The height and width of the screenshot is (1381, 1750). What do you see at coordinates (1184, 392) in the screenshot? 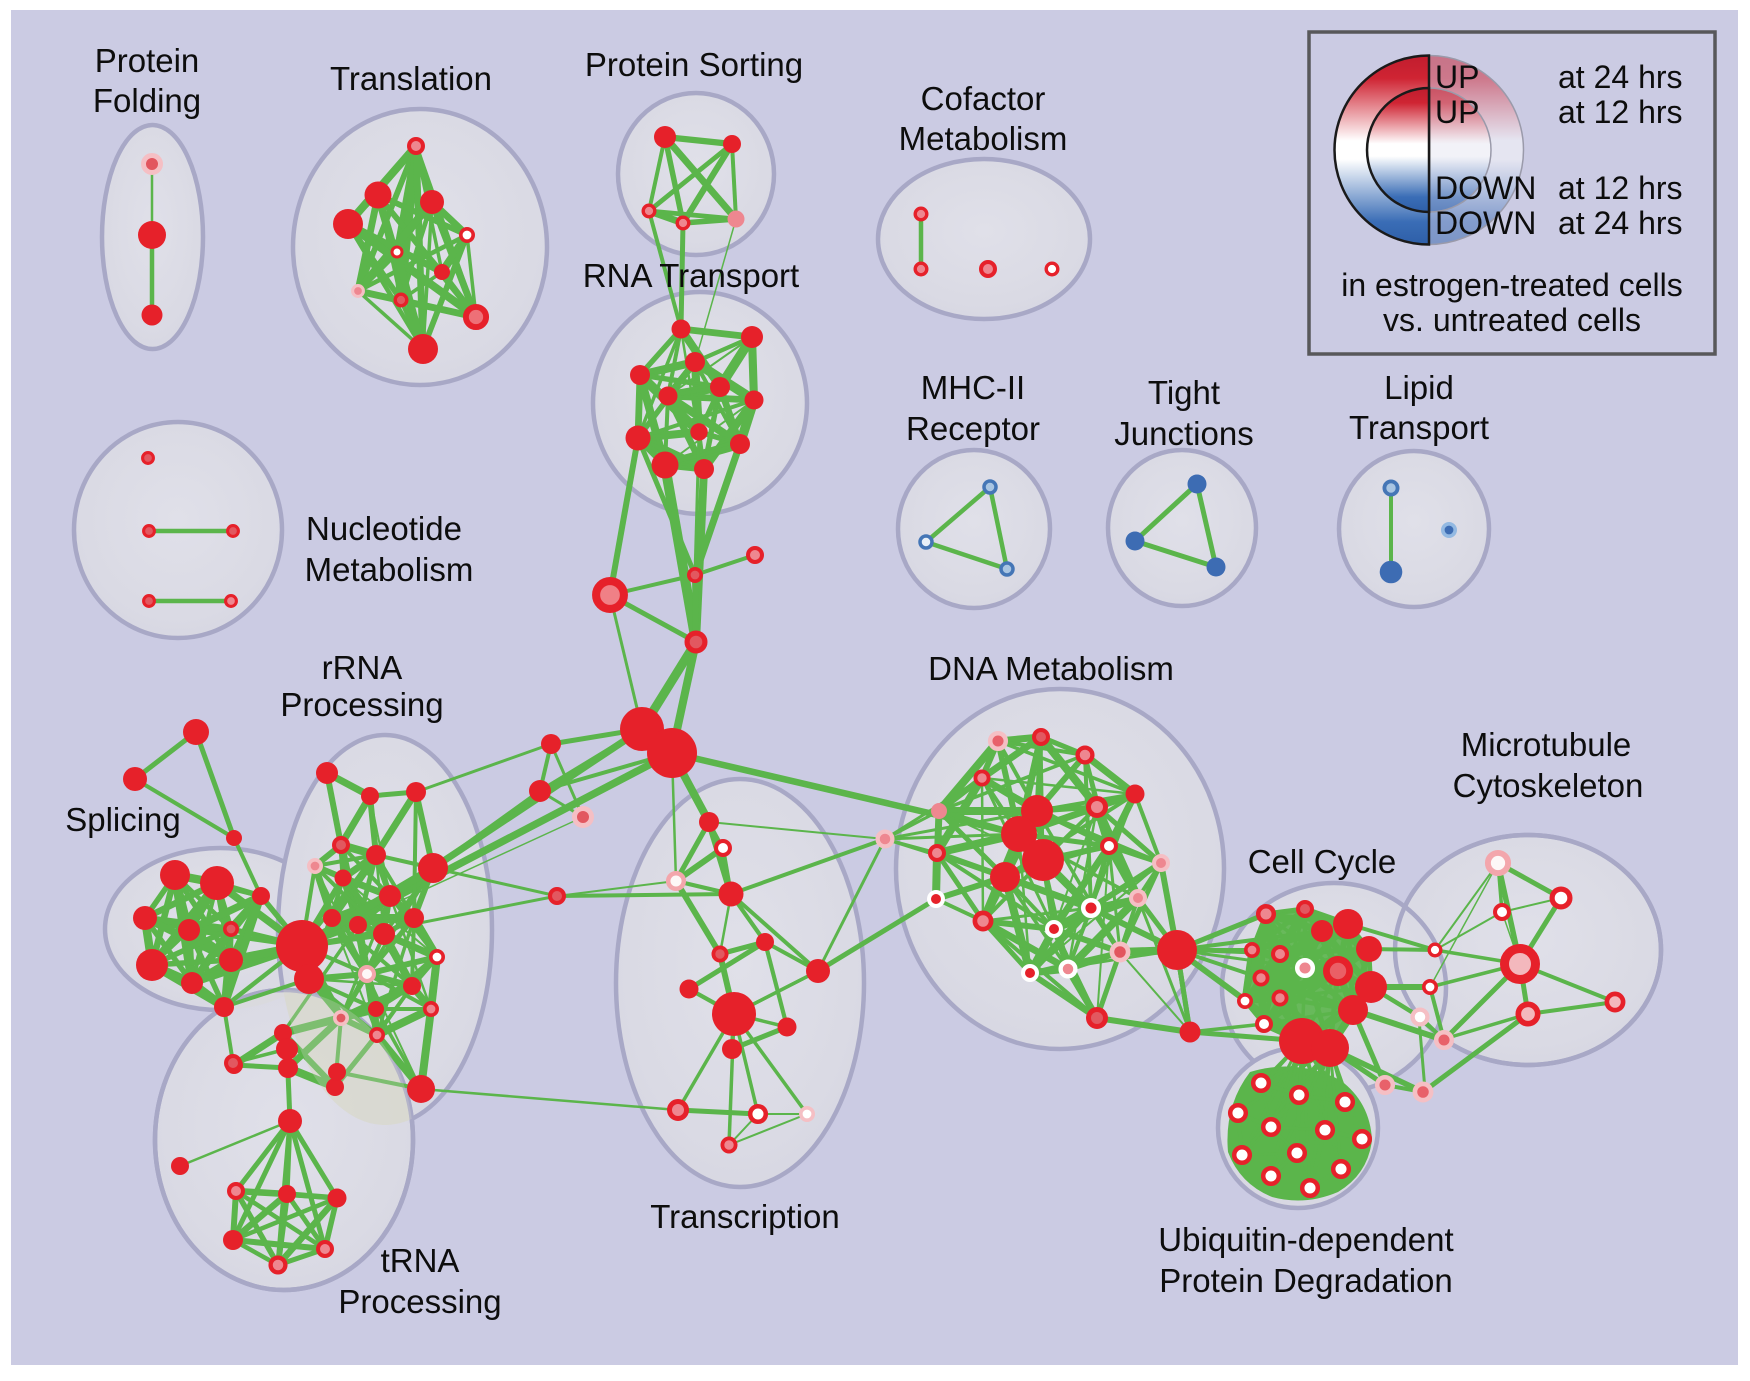
I see `svg-text: Tight` at bounding box center [1184, 392].